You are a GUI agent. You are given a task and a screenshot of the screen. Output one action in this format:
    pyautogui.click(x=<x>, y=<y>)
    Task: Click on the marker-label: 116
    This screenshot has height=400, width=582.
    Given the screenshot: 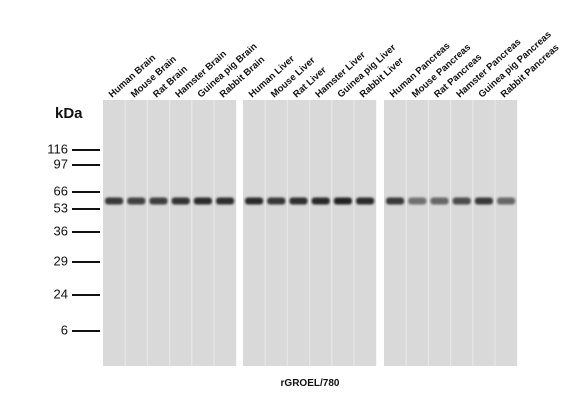 What is the action you would take?
    pyautogui.click(x=57, y=148)
    